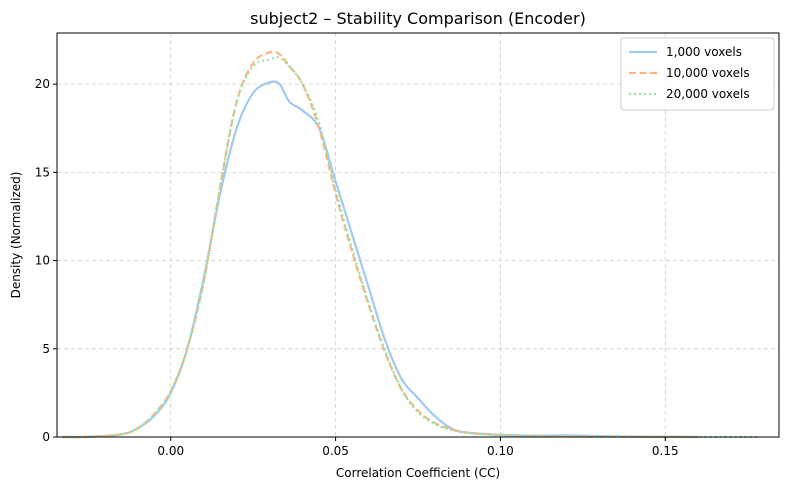 The image size is (790, 490). Describe the element at coordinates (665, 451) in the screenshot. I see `x-tick-label: 0.15` at that location.